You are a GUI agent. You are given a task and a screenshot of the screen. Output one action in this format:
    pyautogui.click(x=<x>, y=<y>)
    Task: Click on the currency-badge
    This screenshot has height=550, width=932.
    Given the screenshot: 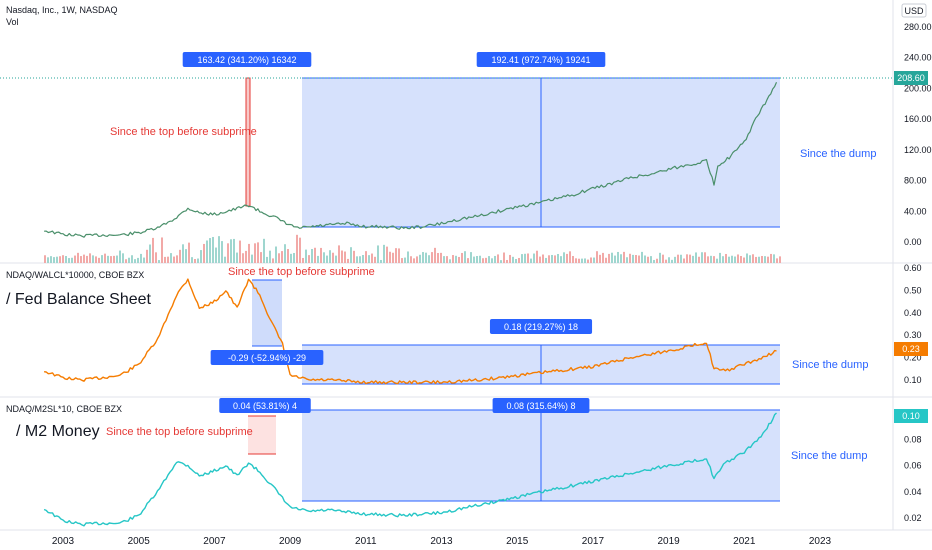 What is the action you would take?
    pyautogui.click(x=914, y=10)
    